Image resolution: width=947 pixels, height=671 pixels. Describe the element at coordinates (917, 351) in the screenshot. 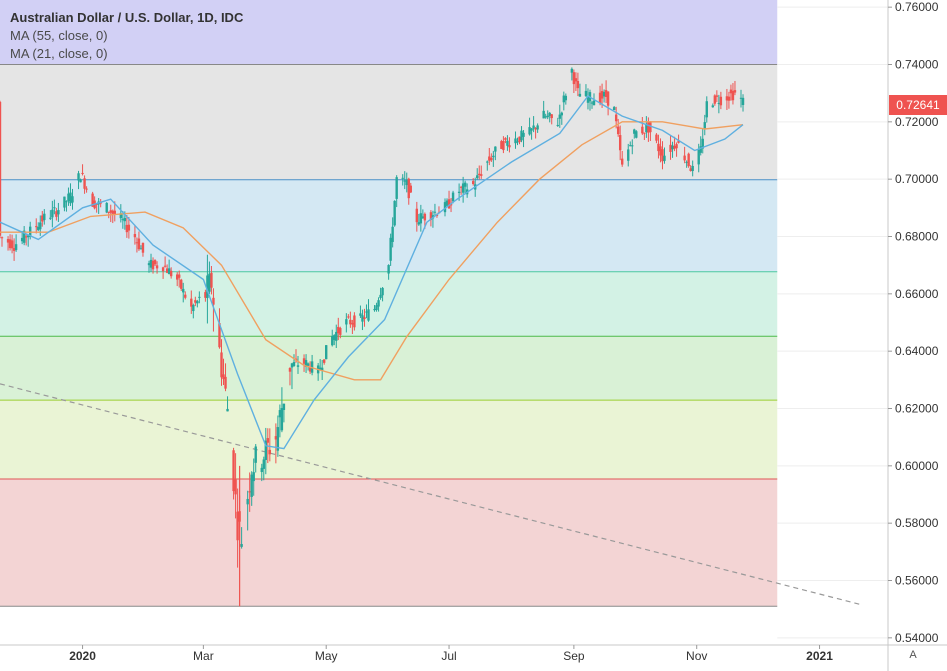

I see `y-tick-label: 0.64000` at that location.